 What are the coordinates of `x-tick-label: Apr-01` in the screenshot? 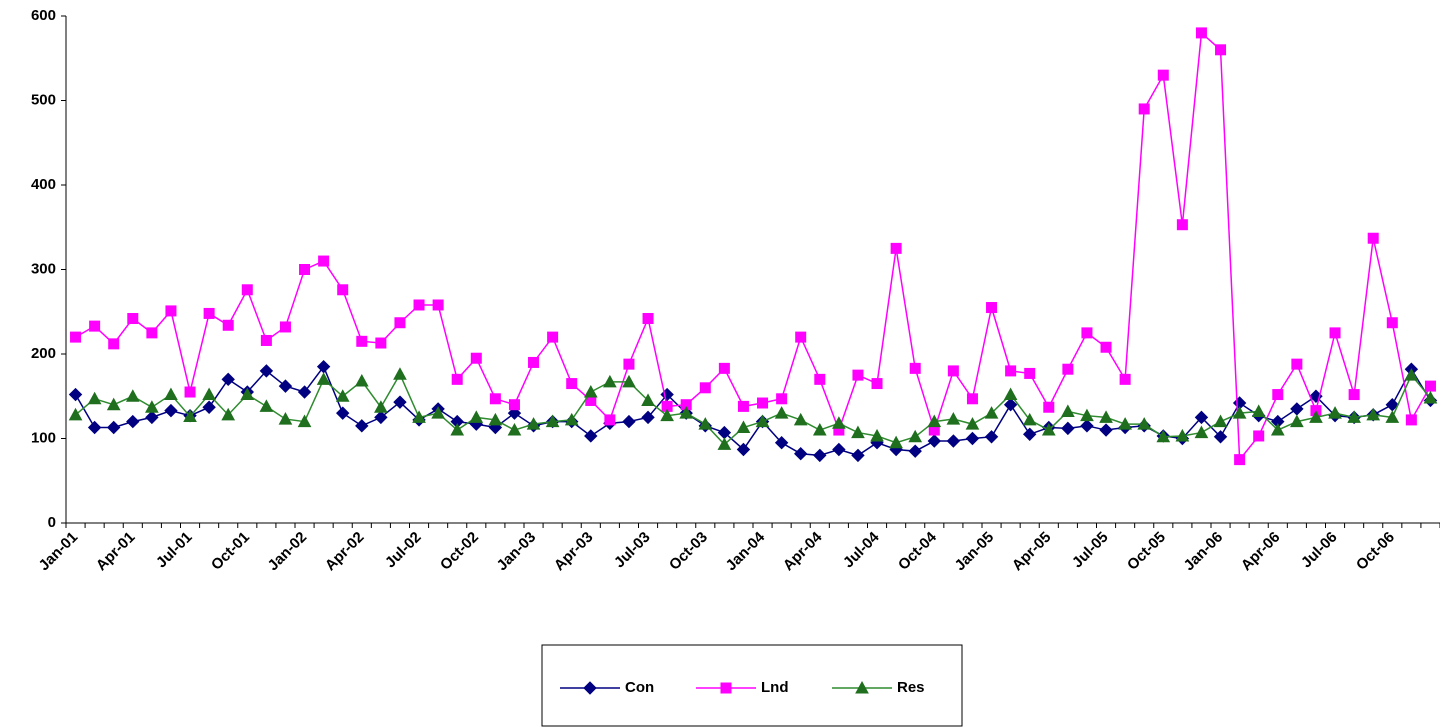 It's located at (116, 552).